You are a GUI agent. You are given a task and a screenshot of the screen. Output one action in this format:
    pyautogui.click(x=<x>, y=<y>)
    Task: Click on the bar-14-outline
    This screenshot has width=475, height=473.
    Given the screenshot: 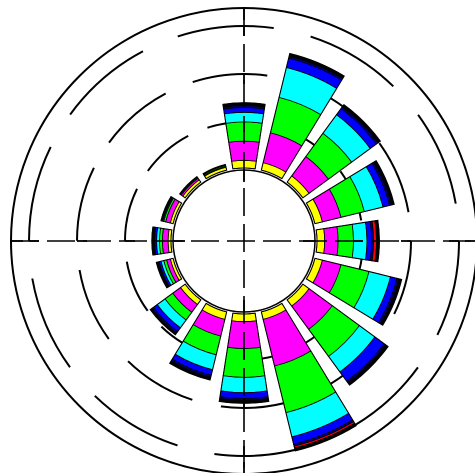 What is the action you would take?
    pyautogui.click(x=171, y=210)
    